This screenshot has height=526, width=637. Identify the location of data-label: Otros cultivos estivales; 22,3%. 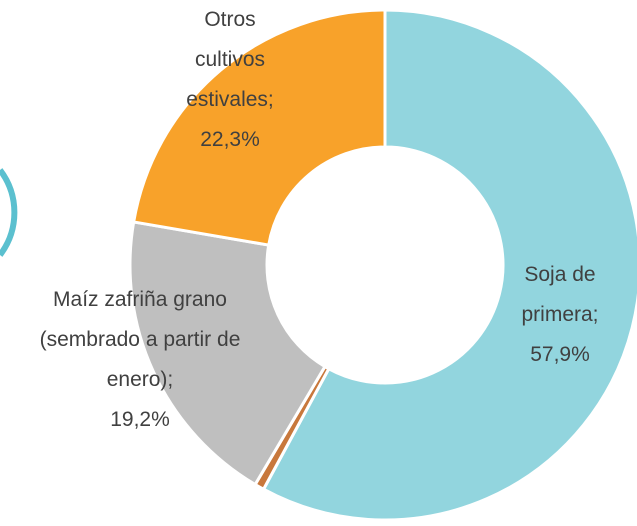
(230, 80).